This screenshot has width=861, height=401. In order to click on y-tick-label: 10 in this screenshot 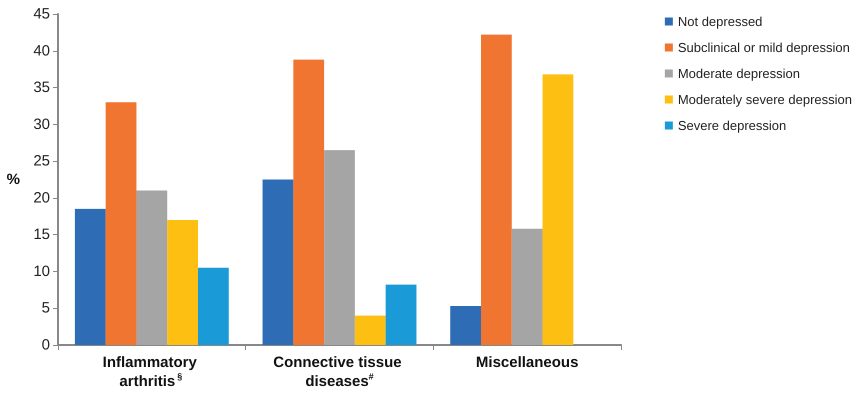, I will do `click(41, 271)`.